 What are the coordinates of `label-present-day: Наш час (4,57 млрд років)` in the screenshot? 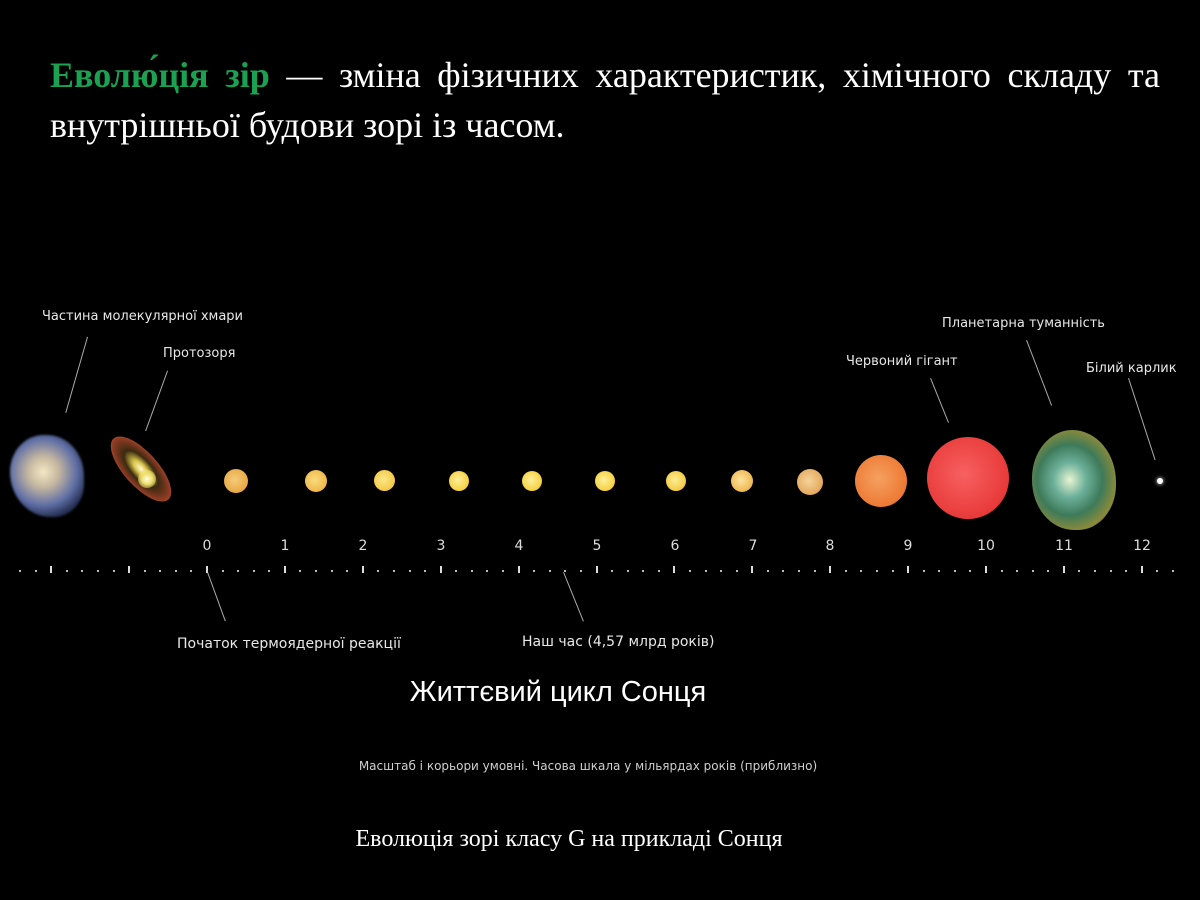 It's located at (618, 642).